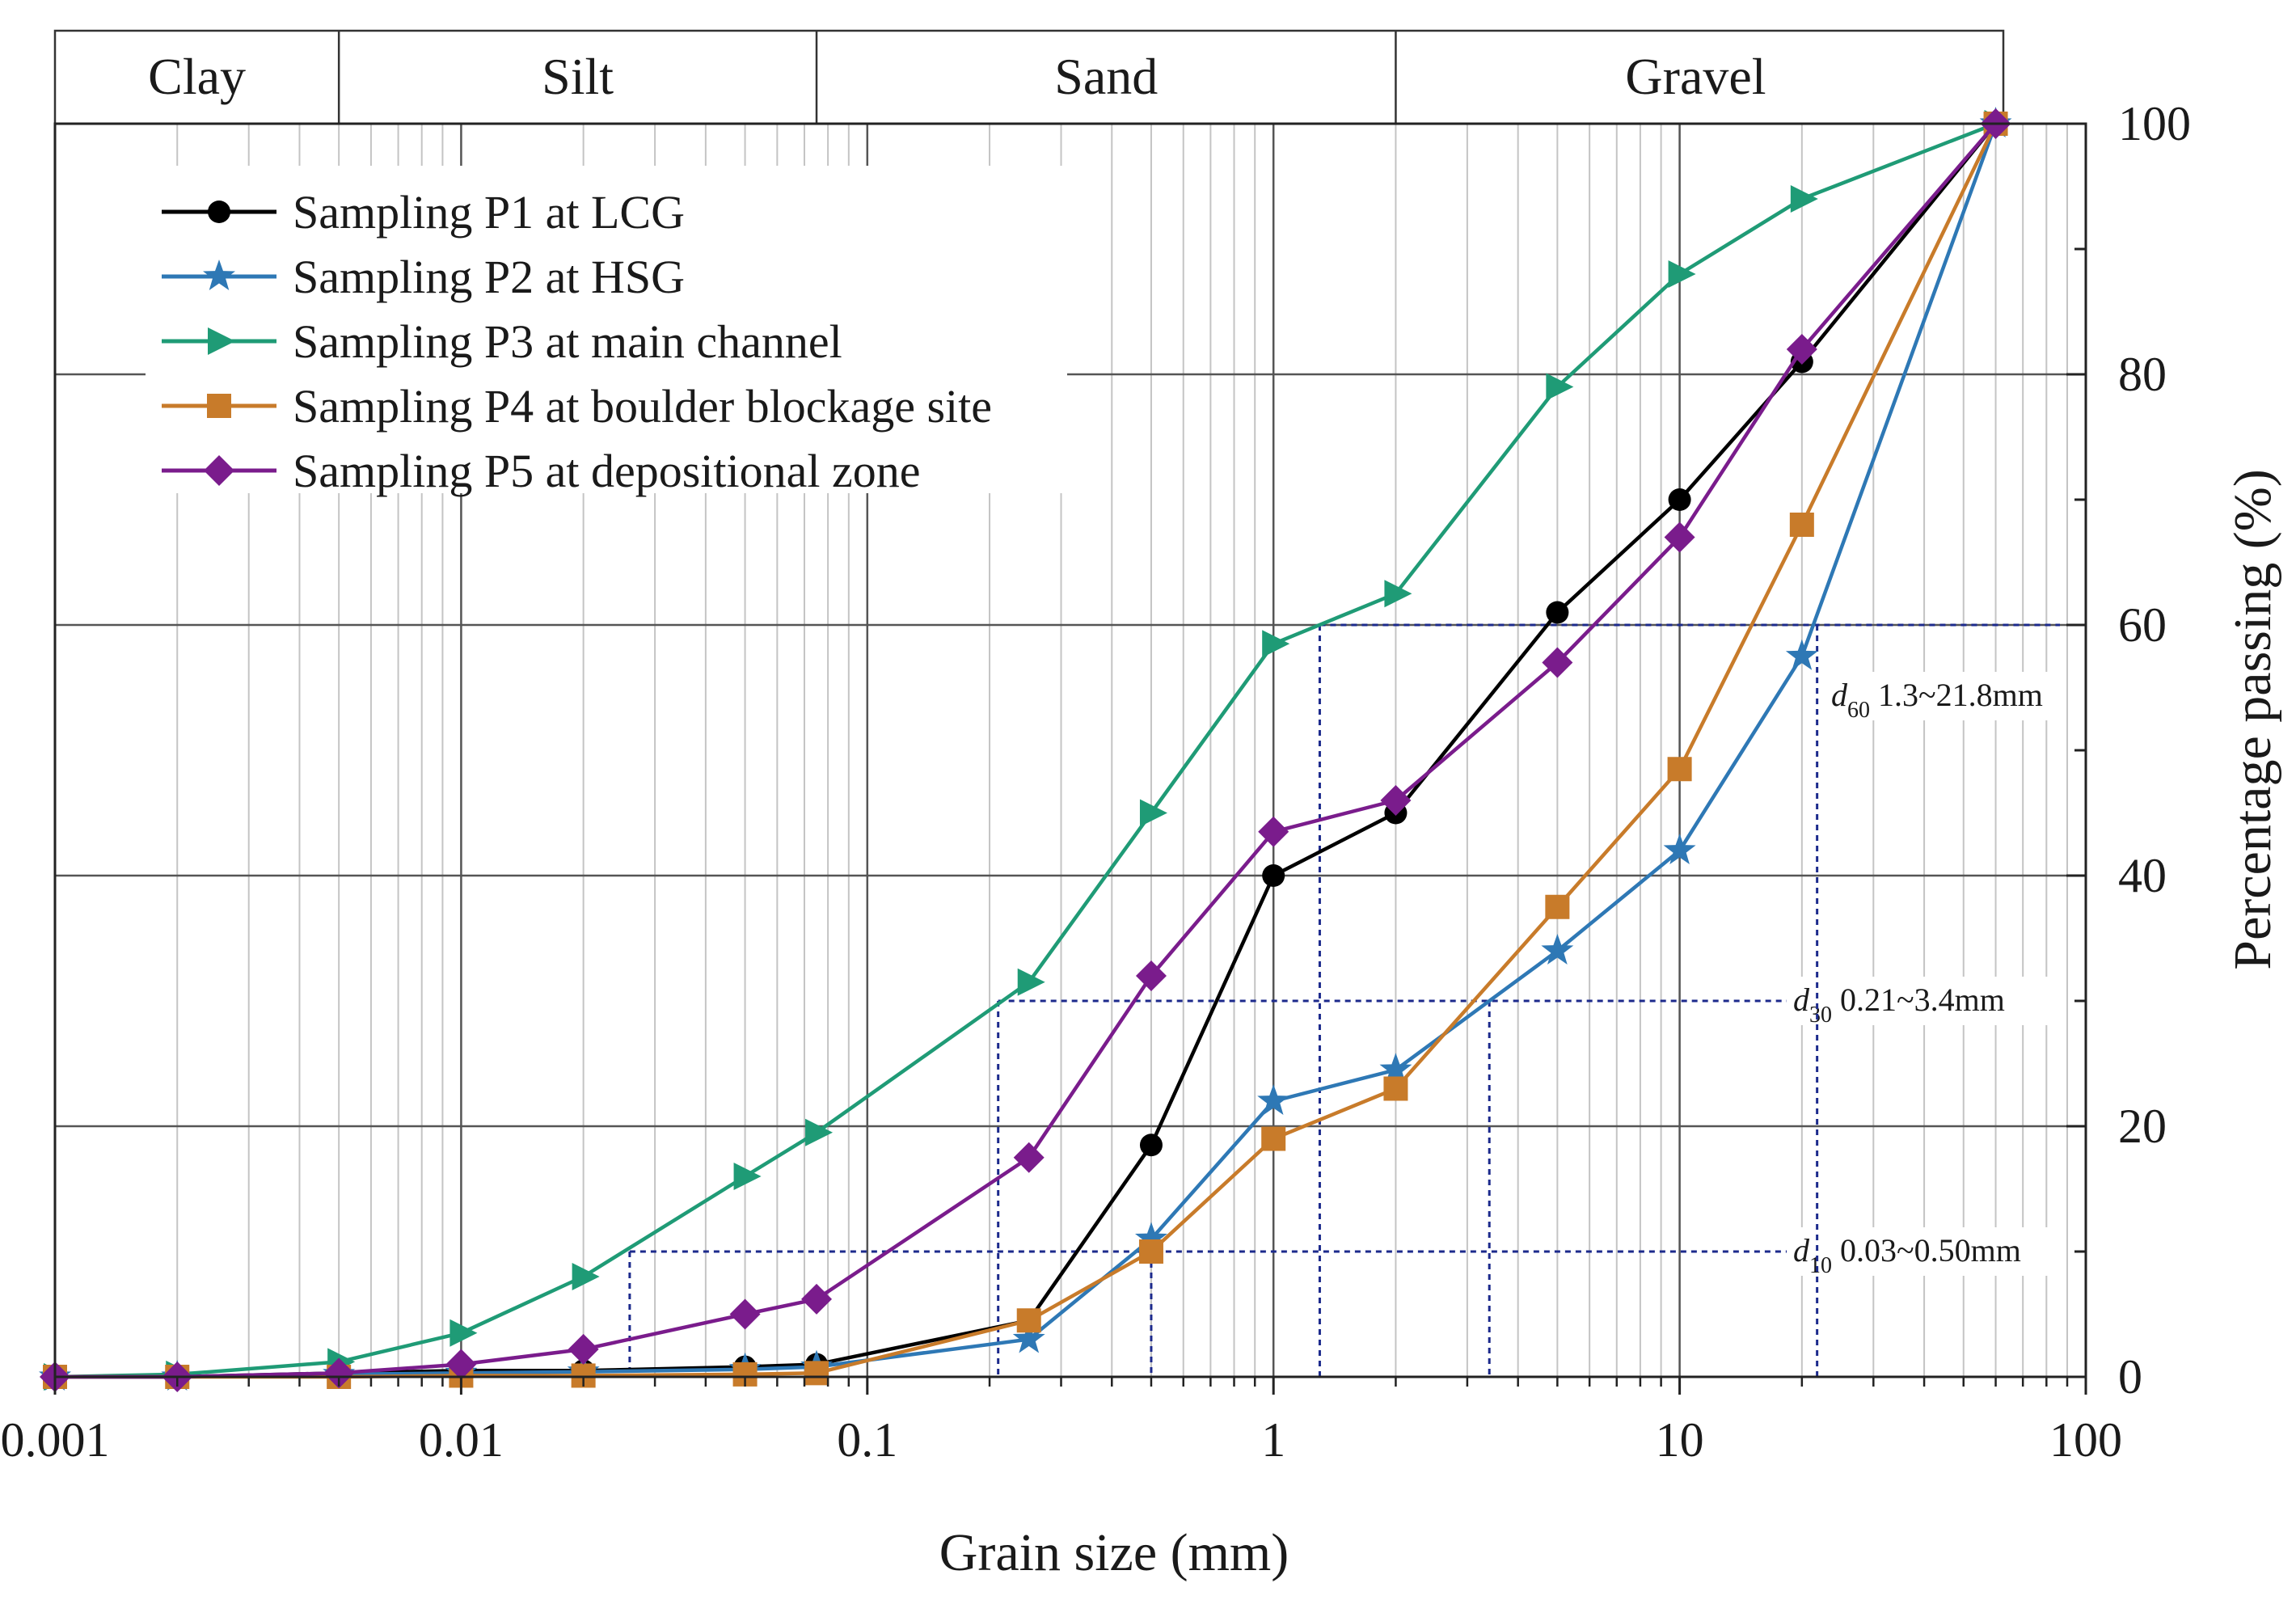 This screenshot has width=2296, height=1600. I want to click on y-axis-title: Percentage passing (%), so click(2253, 719).